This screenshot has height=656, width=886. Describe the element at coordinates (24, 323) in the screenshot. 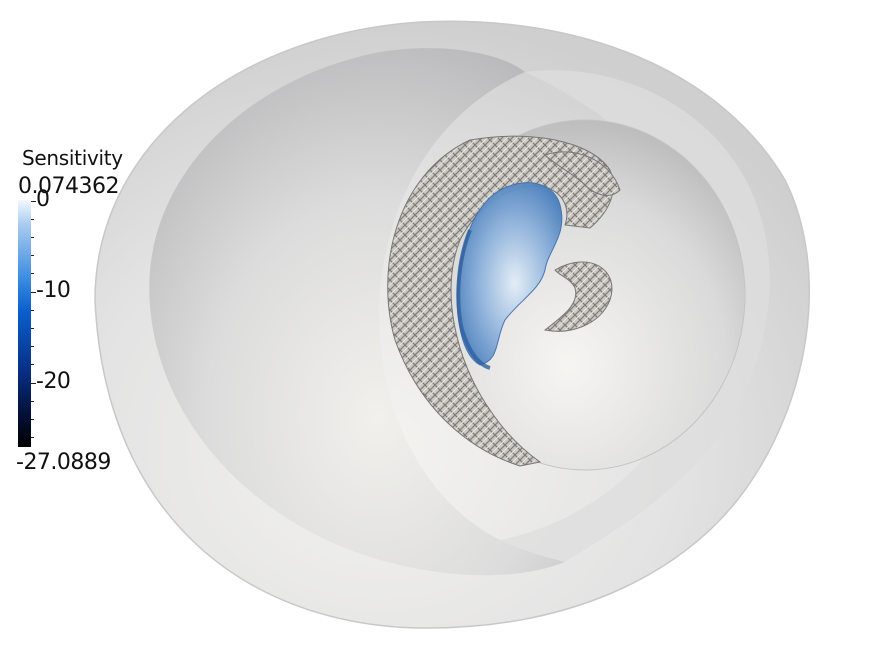

I see `colorbar` at that location.